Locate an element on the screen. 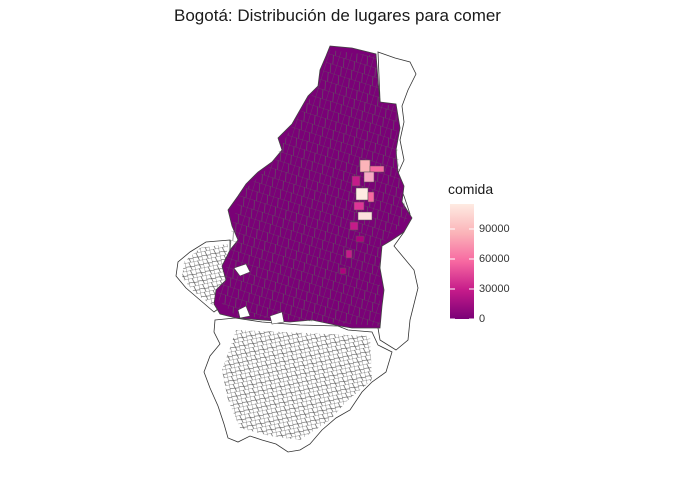 This screenshot has width=675, height=477. south-zones is located at coordinates (298, 385).